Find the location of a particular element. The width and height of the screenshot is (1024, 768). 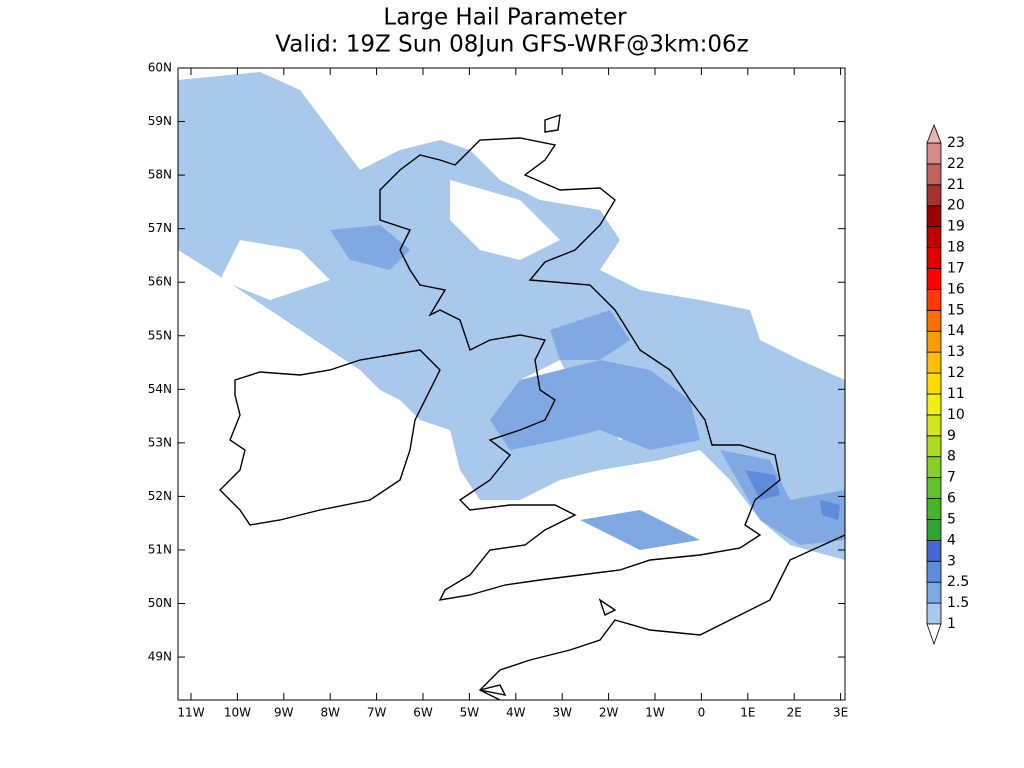

y-tick-label: 54N is located at coordinates (160, 389).